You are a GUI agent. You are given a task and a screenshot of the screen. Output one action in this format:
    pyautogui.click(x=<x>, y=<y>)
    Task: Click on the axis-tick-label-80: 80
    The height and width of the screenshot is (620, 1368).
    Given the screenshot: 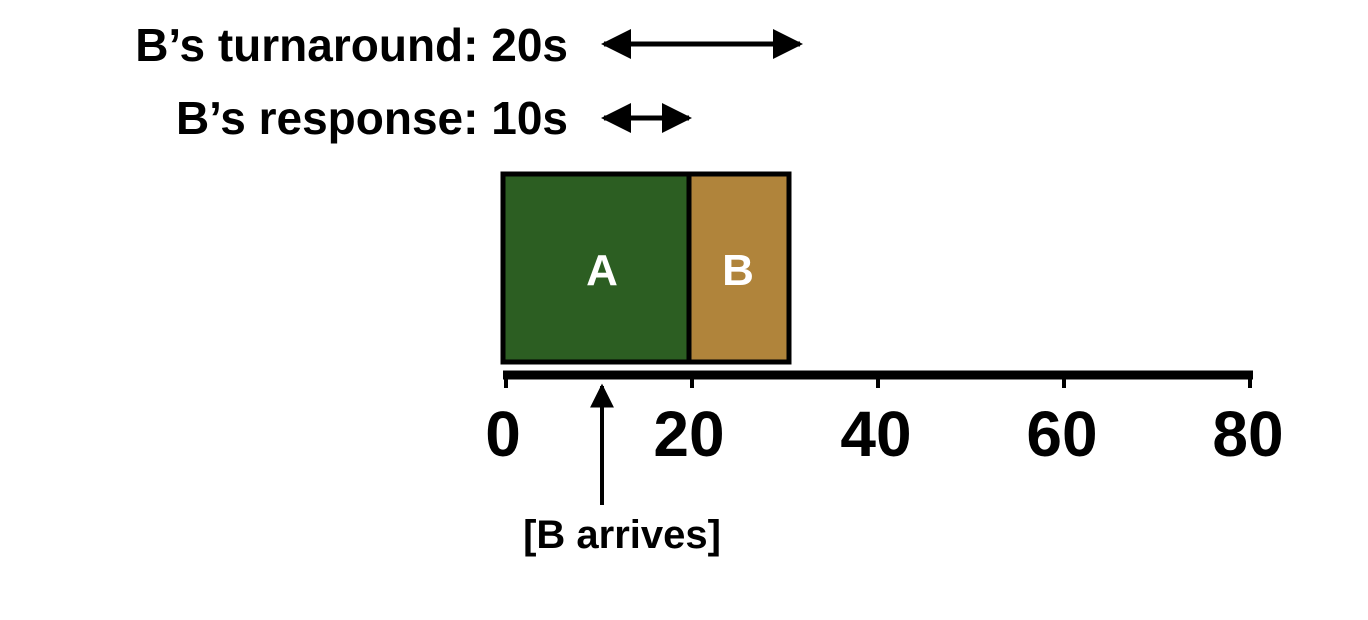 What is the action you would take?
    pyautogui.click(x=1247, y=434)
    